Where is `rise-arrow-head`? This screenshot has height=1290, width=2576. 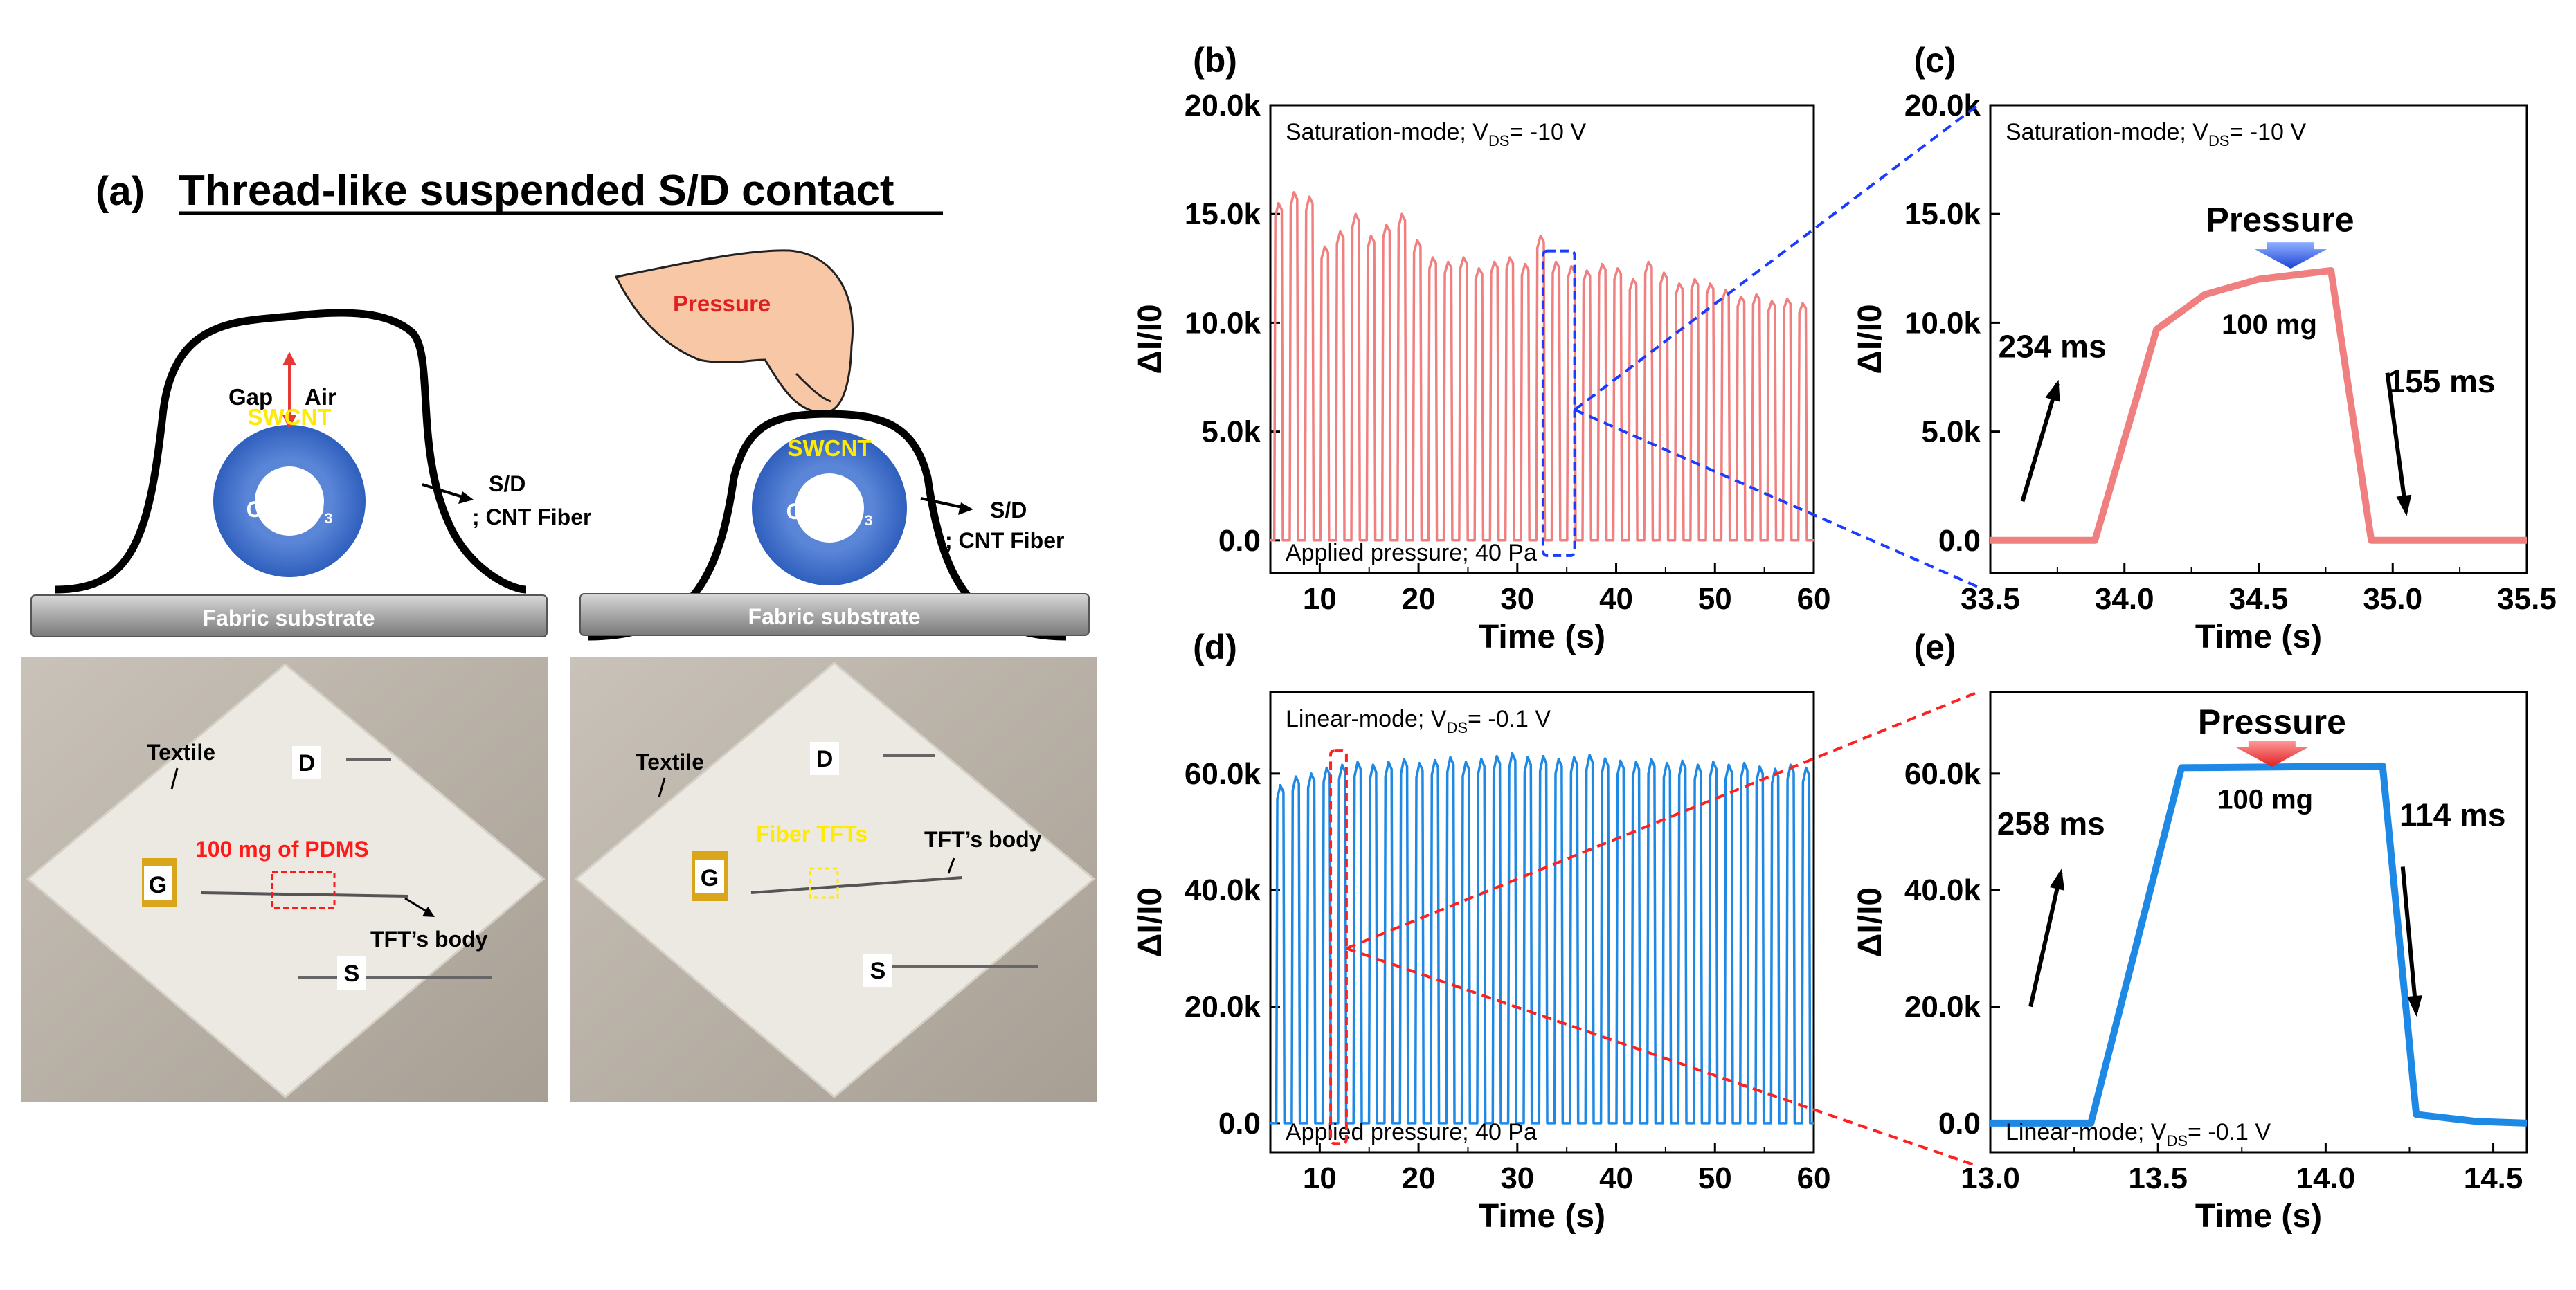
rise-arrow-head is located at coordinates (2052, 390).